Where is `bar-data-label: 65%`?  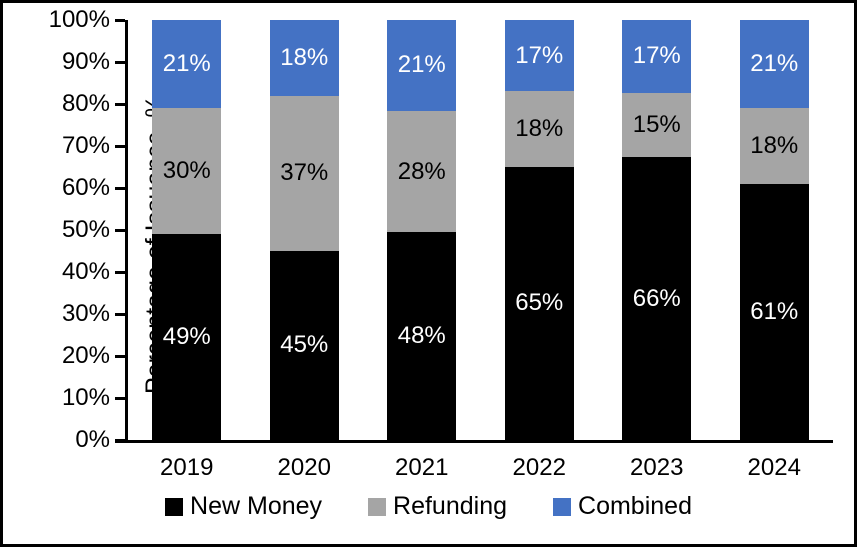 bar-data-label: 65% is located at coordinates (539, 303).